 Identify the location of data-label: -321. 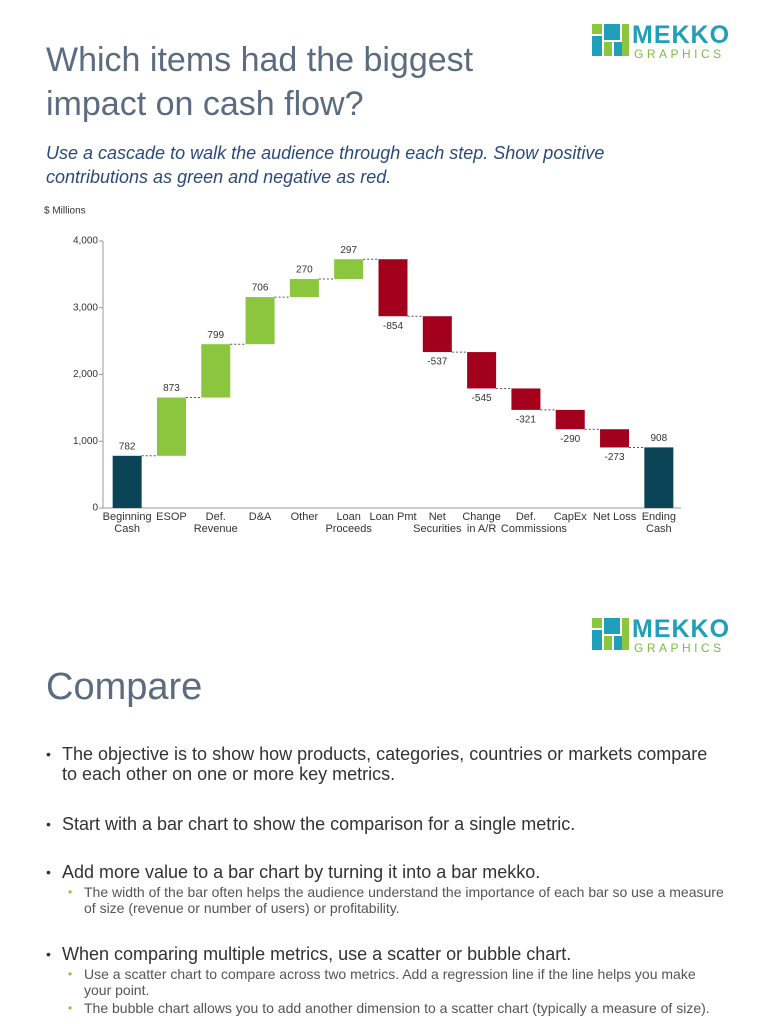
(526, 420).